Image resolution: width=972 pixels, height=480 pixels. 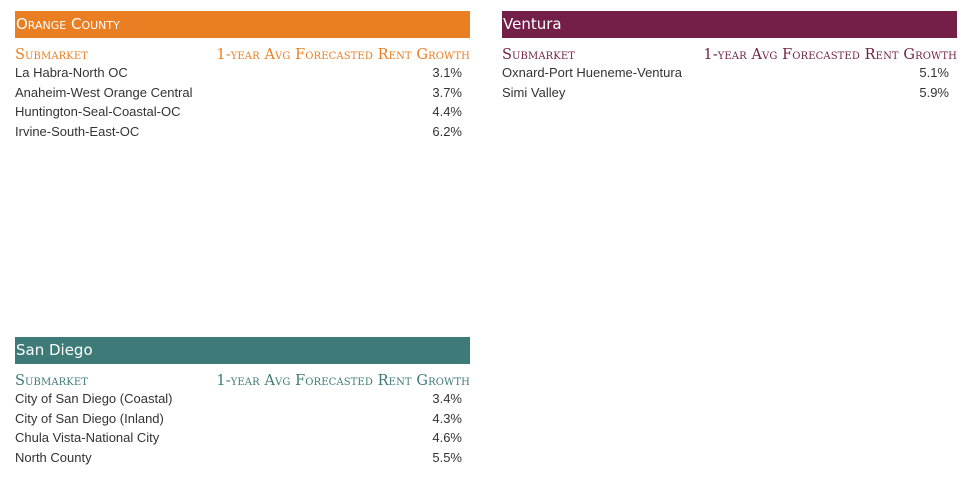 I want to click on table-row: City of San Diego (Inland) 4.3%, so click(x=242, y=419).